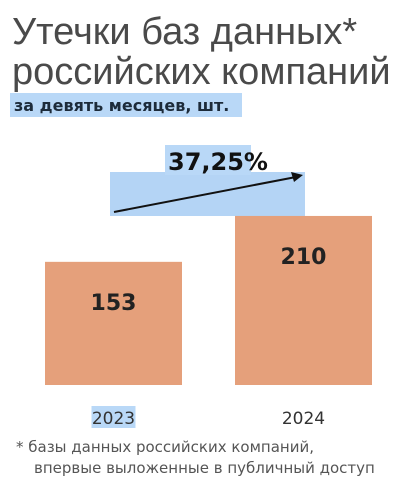  What do you see at coordinates (201, 72) in the screenshot?
I see `chart-title: российских компаний` at bounding box center [201, 72].